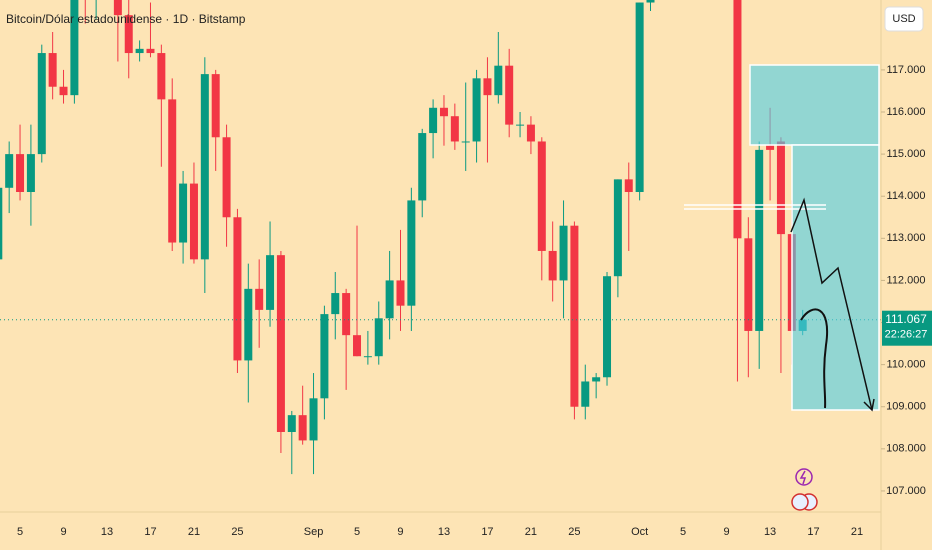 The width and height of the screenshot is (932, 550). Describe the element at coordinates (906, 365) in the screenshot. I see `y-tick-label: 110.000` at that location.